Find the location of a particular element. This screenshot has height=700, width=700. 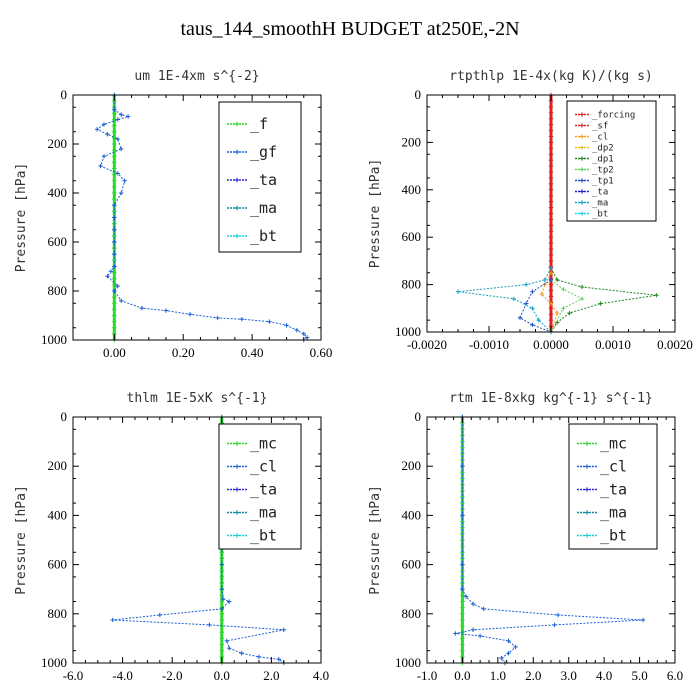

x-tick-label: 3.0 is located at coordinates (569, 675).